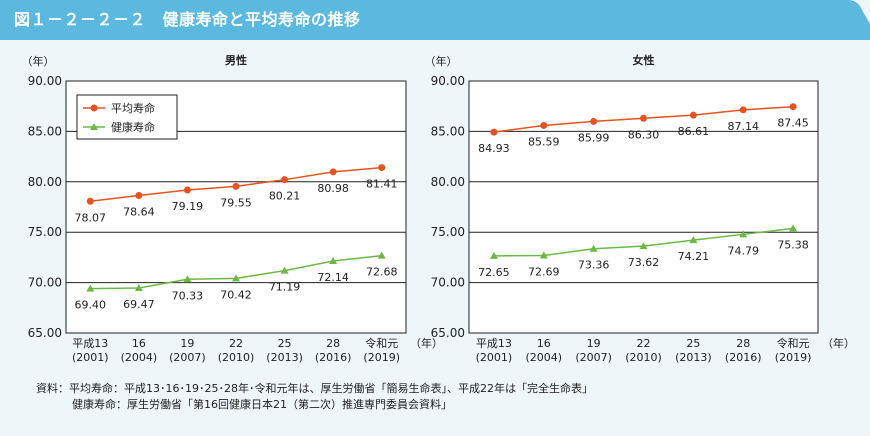  What do you see at coordinates (494, 272) in the screenshot?
I see `data-label: 72.65` at bounding box center [494, 272].